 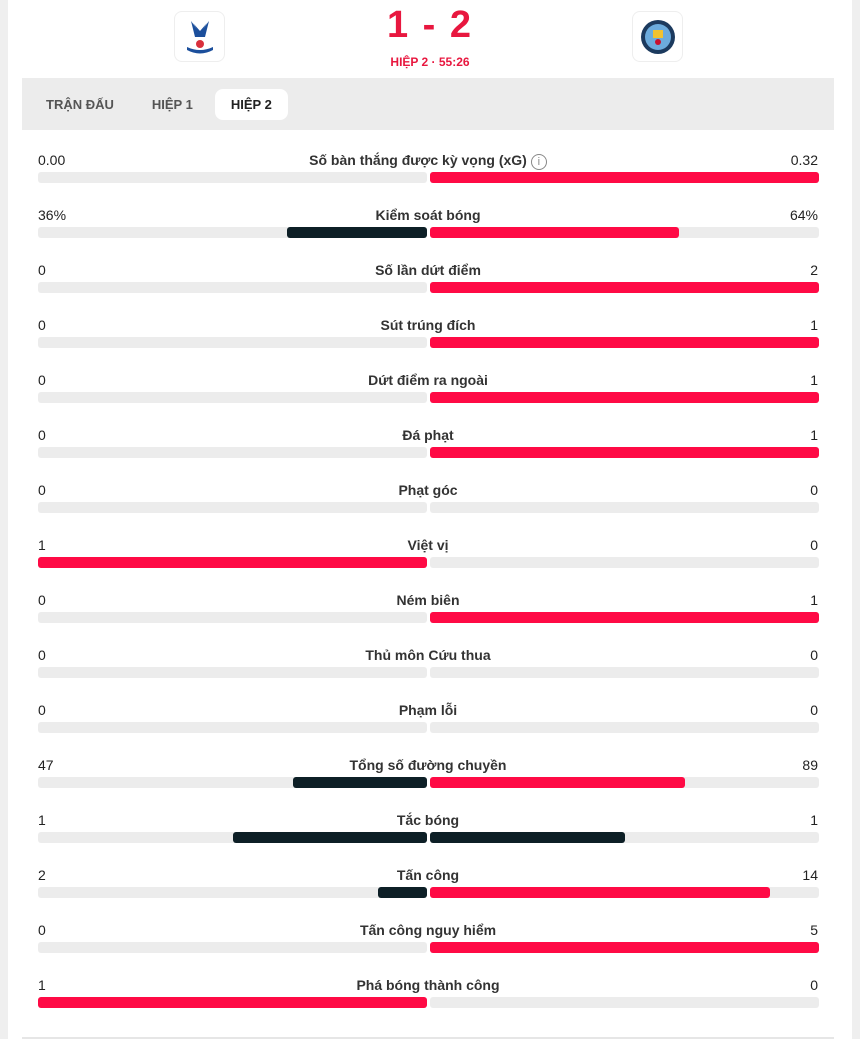 What do you see at coordinates (251, 104) in the screenshot?
I see `tab-half-2: HIỆP 2` at bounding box center [251, 104].